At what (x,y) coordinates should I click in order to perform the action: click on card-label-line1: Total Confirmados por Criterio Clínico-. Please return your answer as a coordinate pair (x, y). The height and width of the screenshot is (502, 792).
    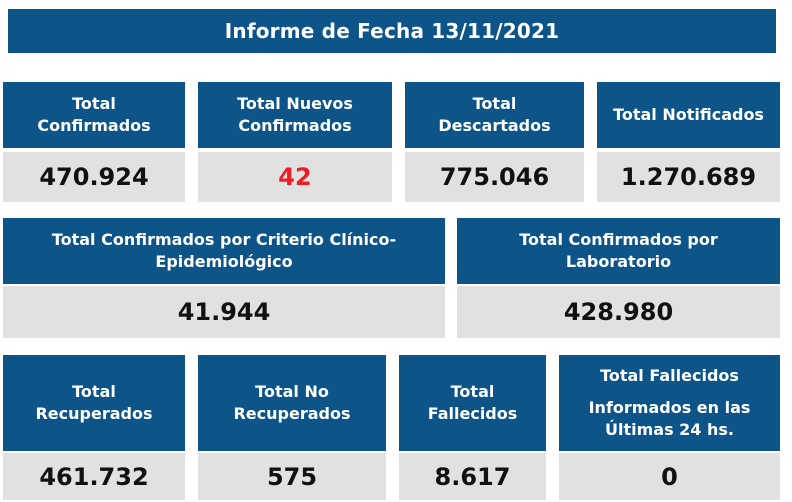
    Looking at the image, I should click on (224, 239).